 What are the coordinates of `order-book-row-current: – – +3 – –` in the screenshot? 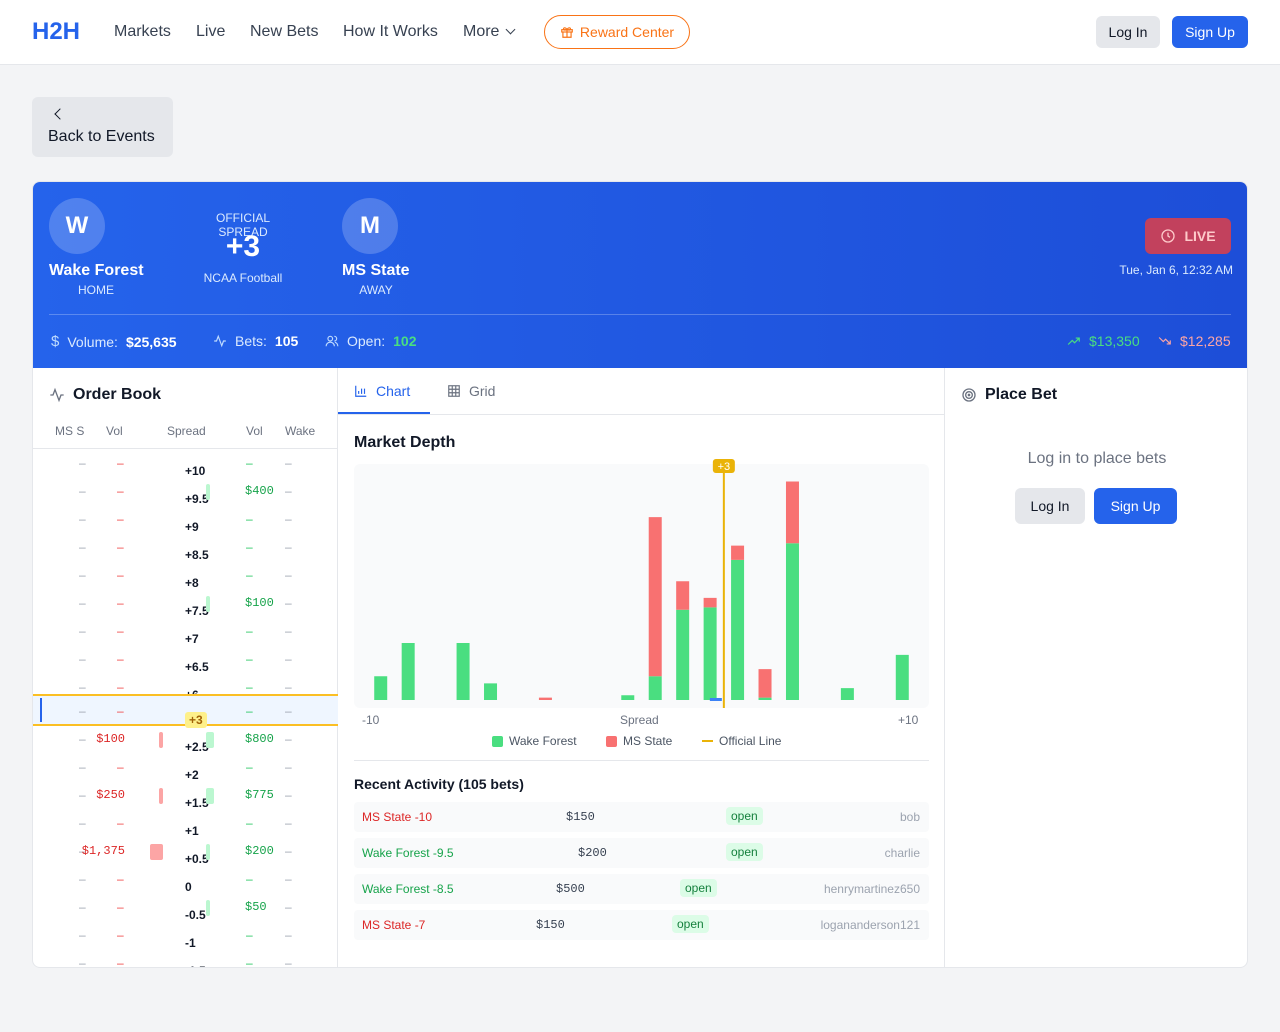 It's located at (185, 711).